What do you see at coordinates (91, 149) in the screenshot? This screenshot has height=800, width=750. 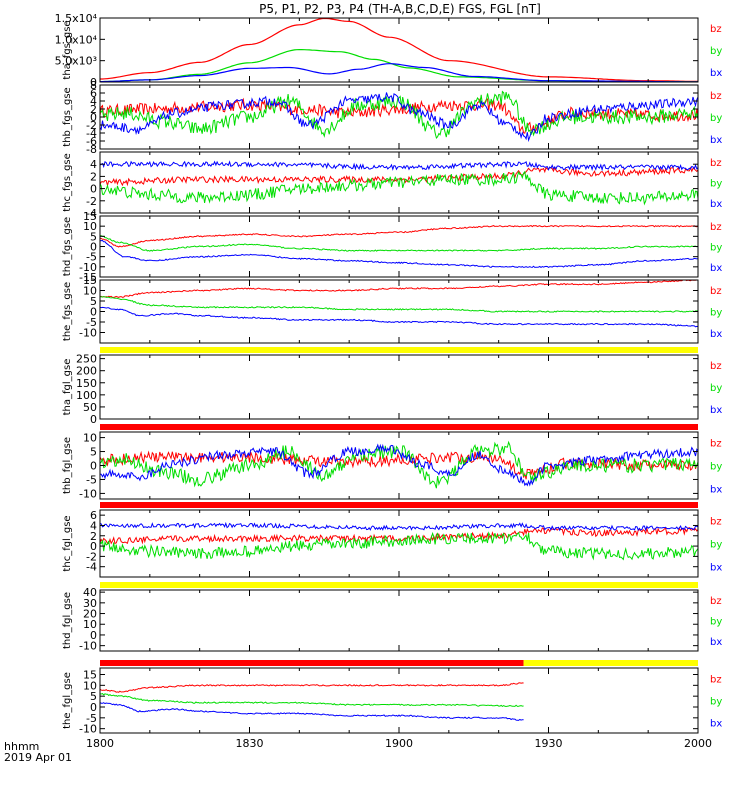 I see `ytick-label: -8` at bounding box center [91, 149].